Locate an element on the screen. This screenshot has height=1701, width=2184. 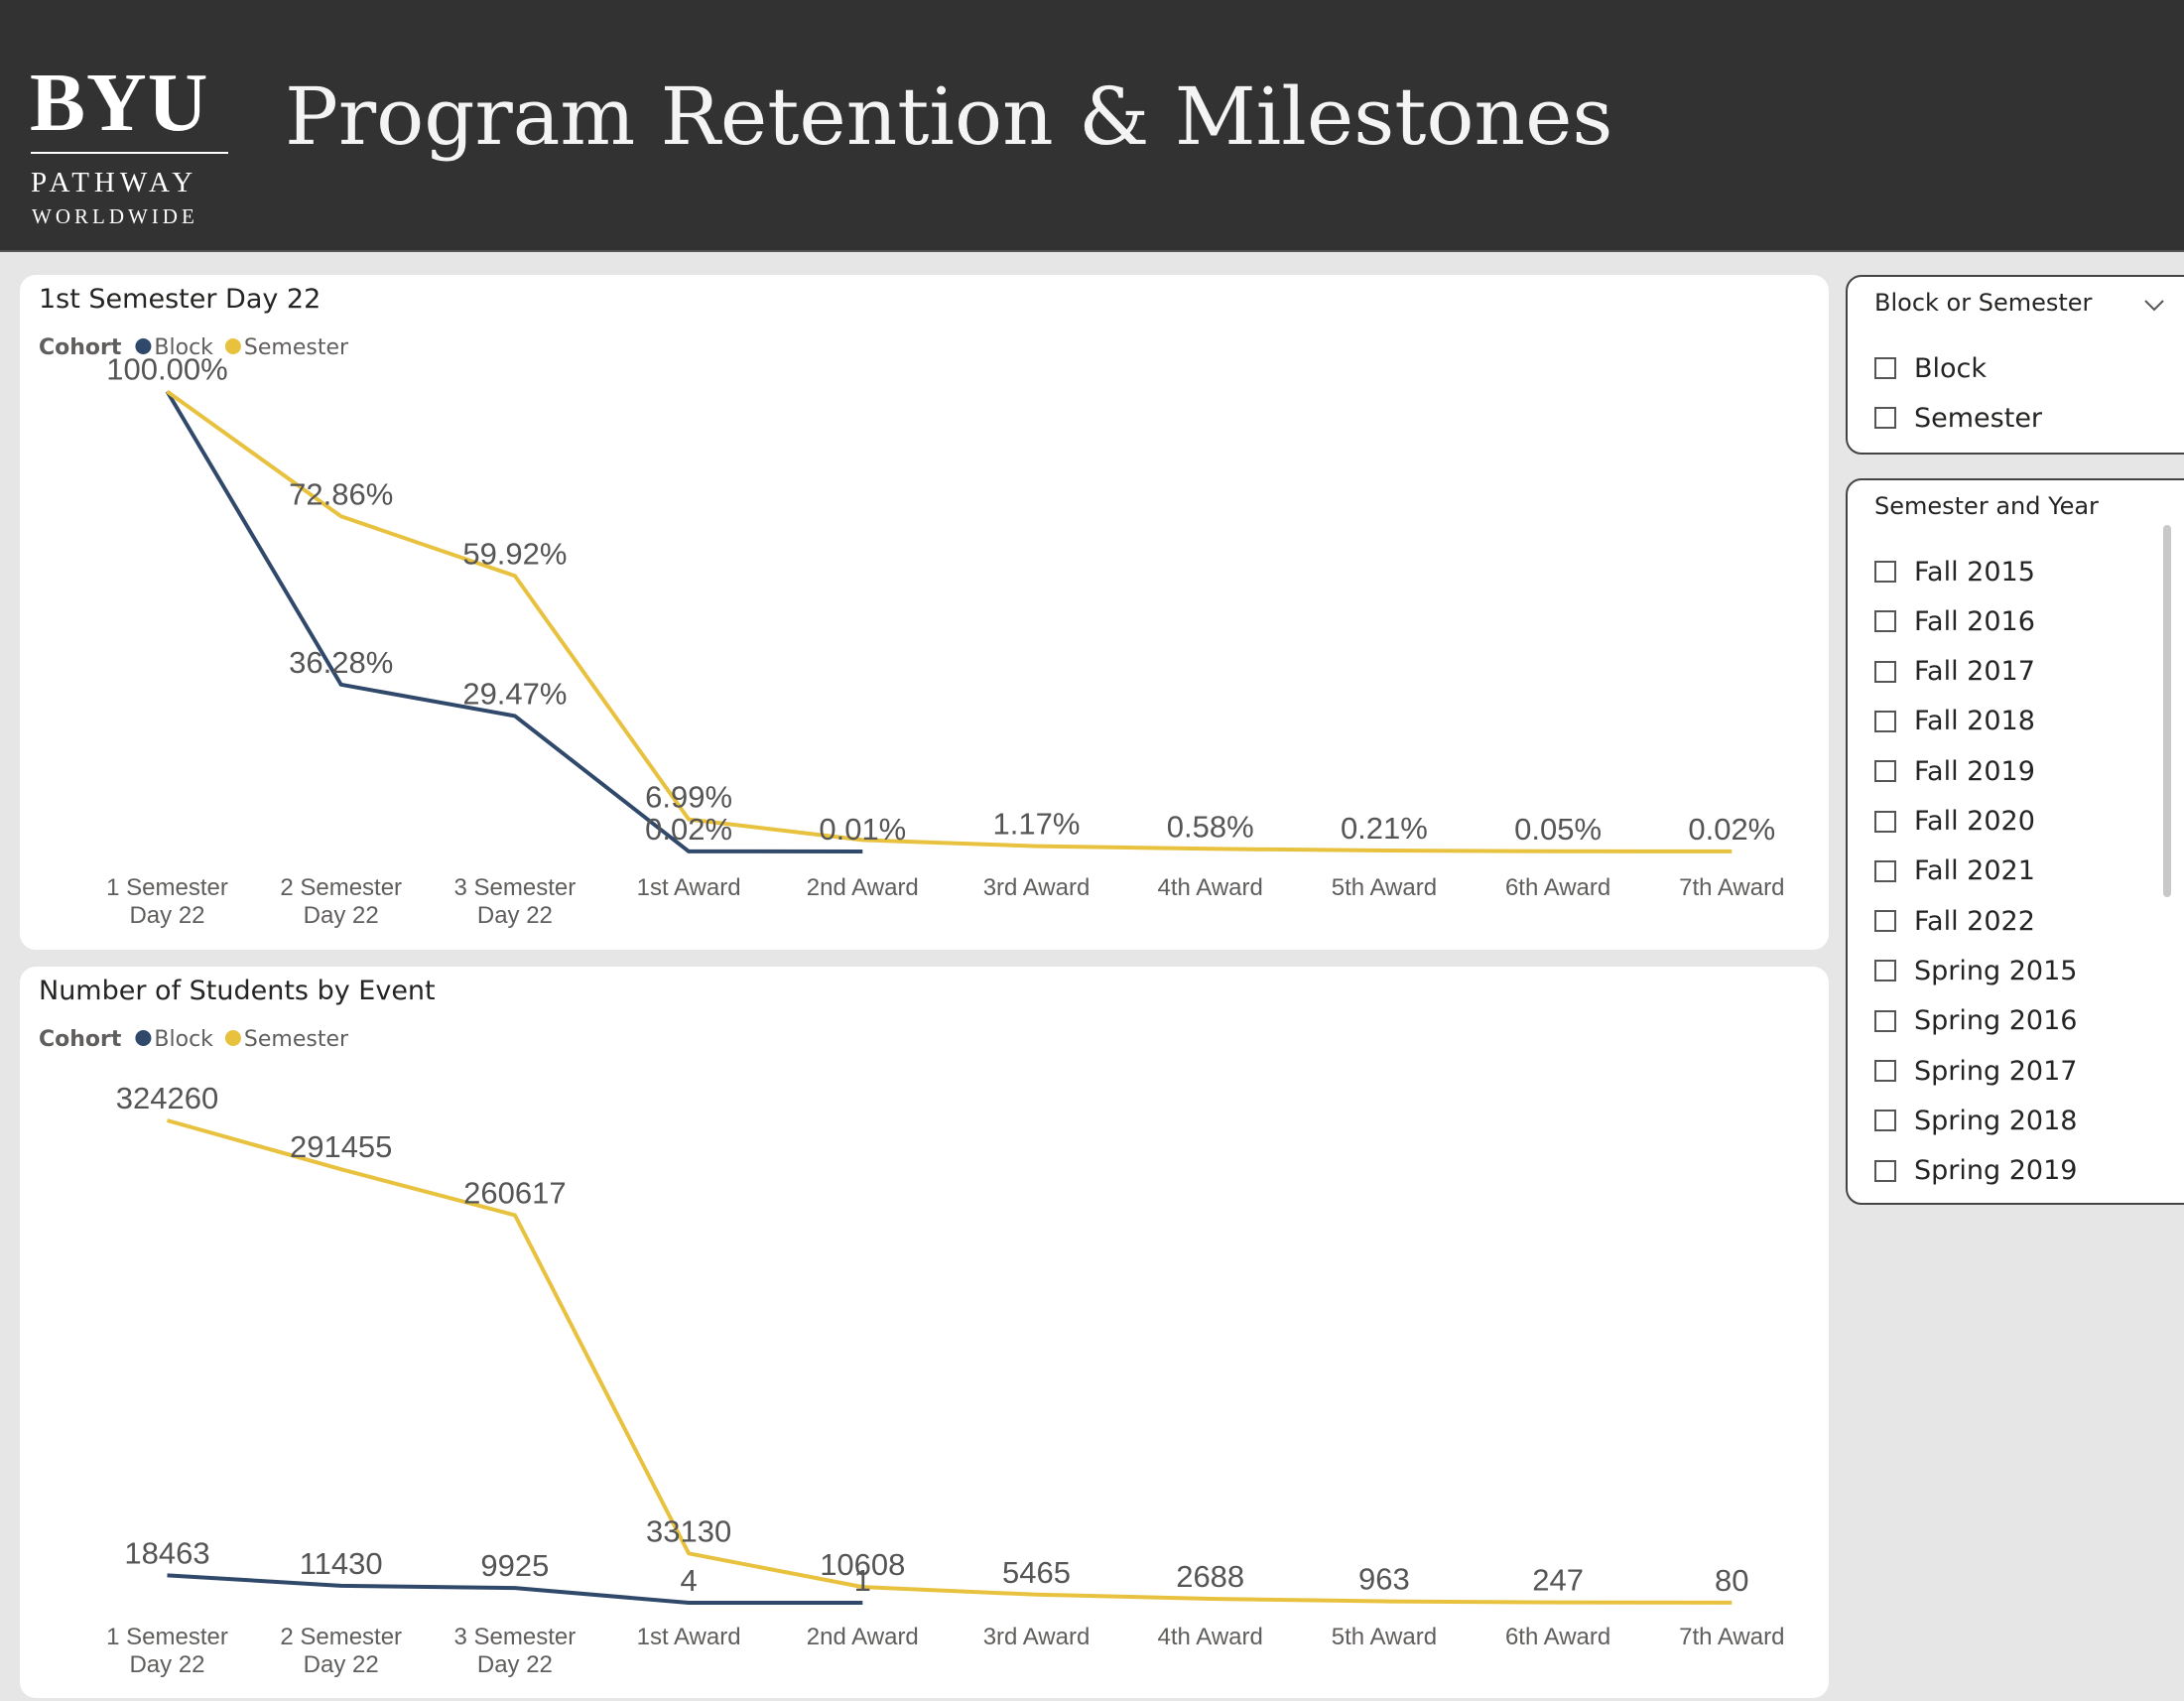
slicer-option: Spring 2017 is located at coordinates (1975, 1071).